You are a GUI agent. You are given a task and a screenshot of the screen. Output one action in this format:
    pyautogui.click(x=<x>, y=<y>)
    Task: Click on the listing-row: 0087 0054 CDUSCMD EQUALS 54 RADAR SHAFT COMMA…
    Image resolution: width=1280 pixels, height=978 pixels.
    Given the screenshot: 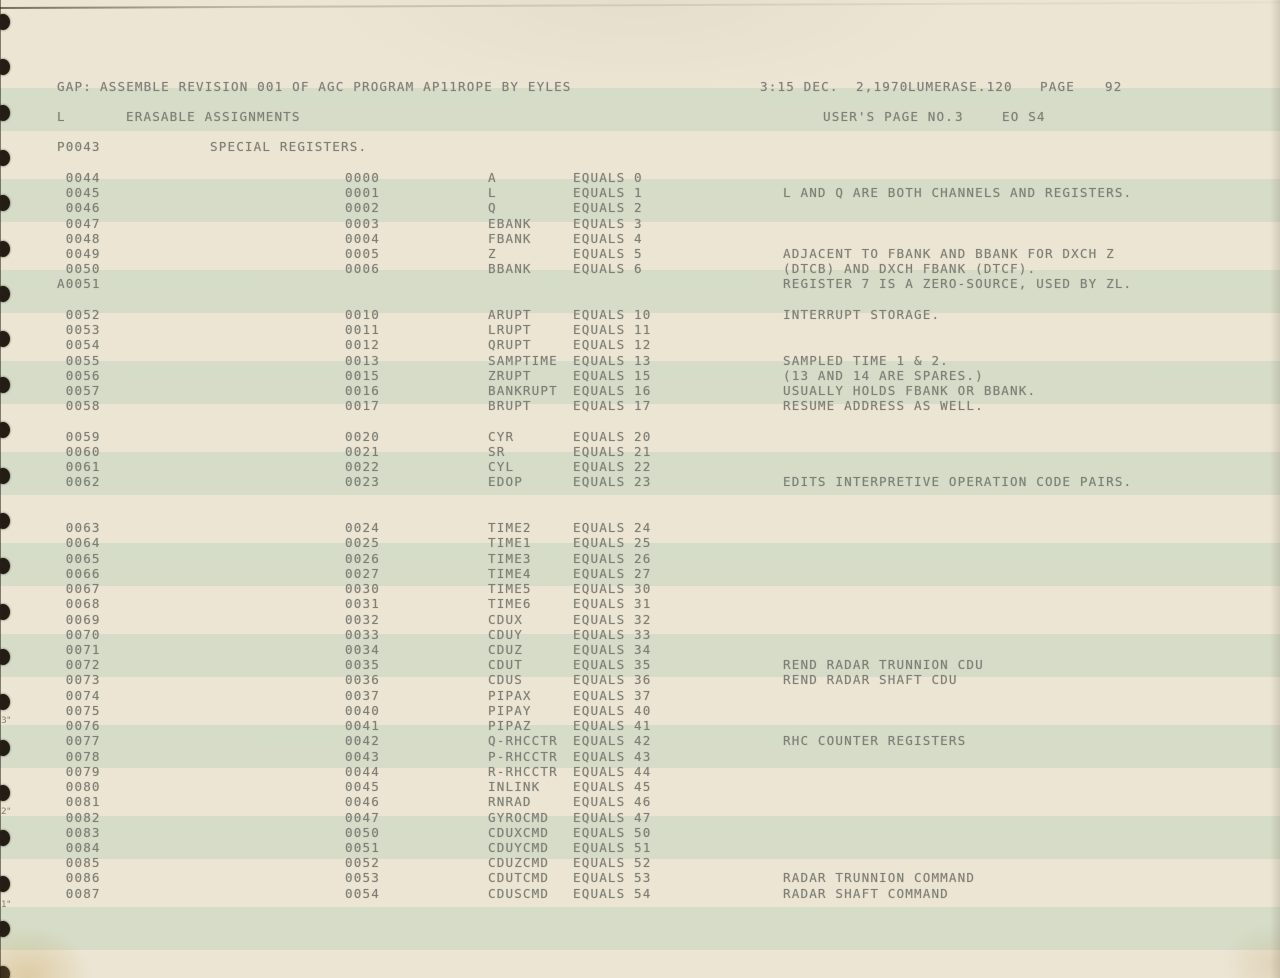 What is the action you would take?
    pyautogui.click(x=640, y=894)
    